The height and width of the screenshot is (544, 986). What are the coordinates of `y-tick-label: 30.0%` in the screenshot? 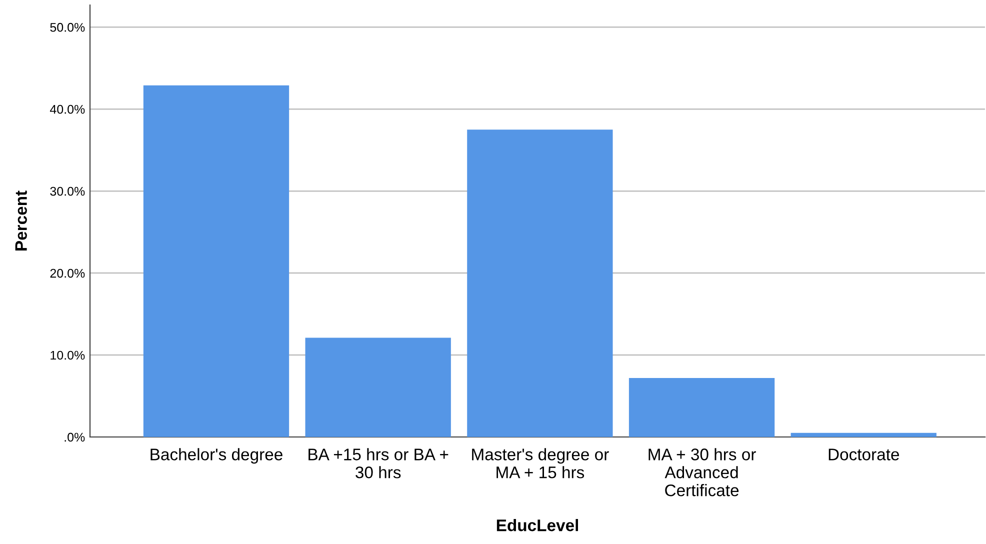 It's located at (67, 191).